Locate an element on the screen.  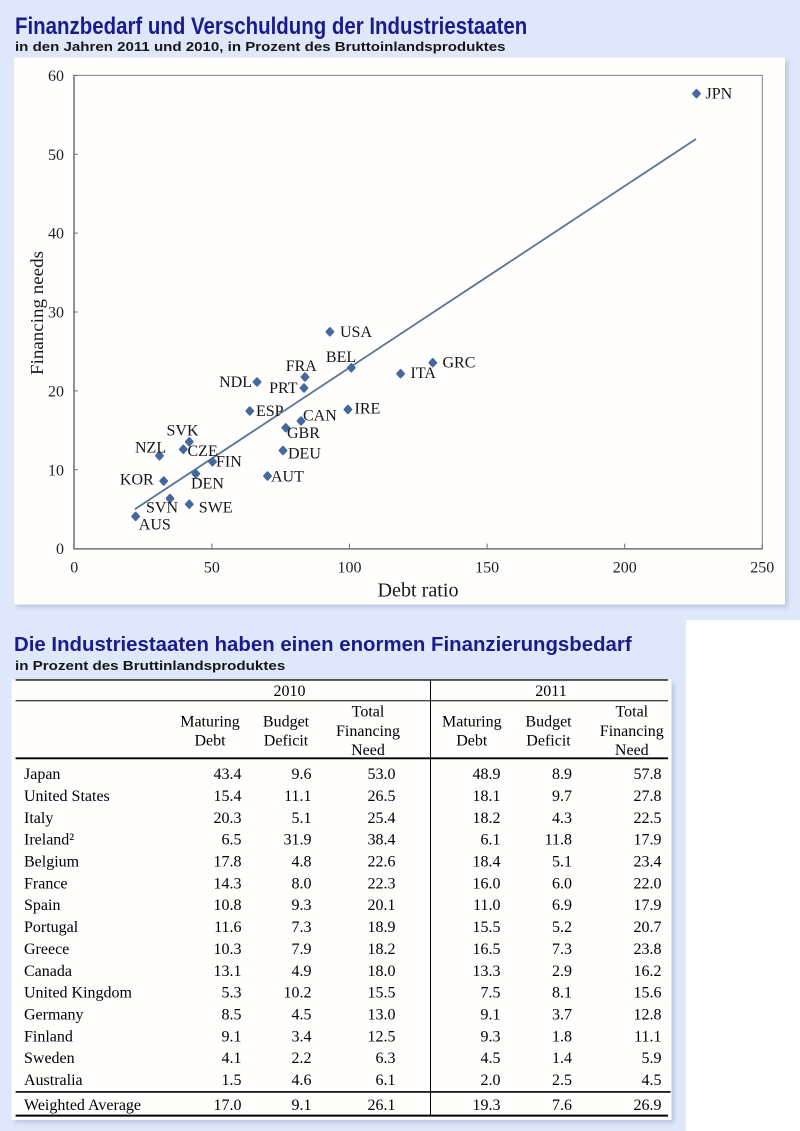
svg-text: 150 is located at coordinates (487, 568).